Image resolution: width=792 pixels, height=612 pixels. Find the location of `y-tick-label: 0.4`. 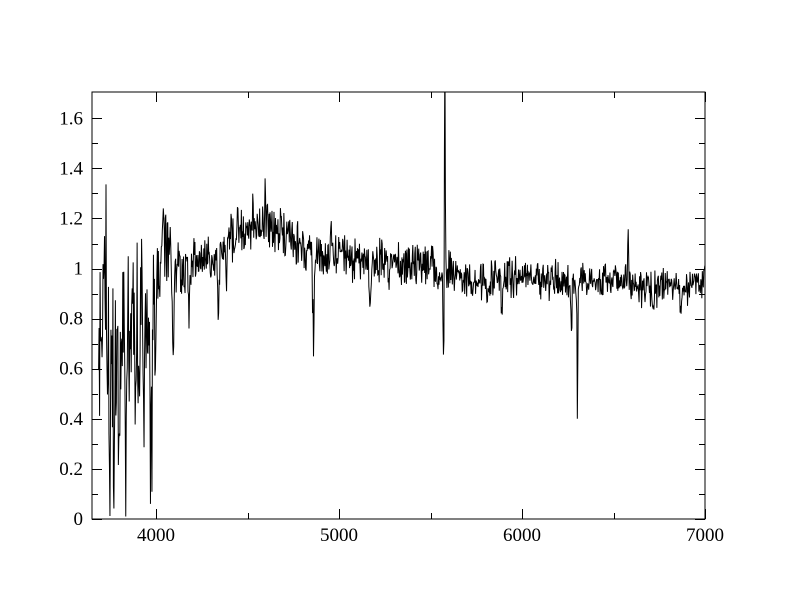

y-tick-label: 0.4 is located at coordinates (71, 419).